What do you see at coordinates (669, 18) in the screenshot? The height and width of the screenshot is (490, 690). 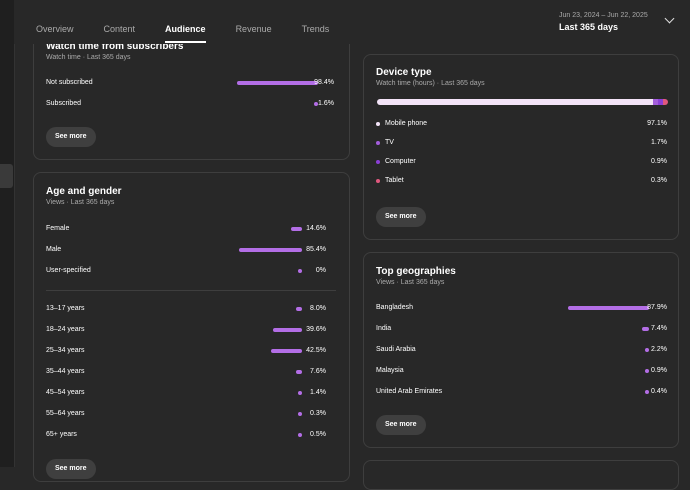 I see `chevron-down-icon` at bounding box center [669, 18].